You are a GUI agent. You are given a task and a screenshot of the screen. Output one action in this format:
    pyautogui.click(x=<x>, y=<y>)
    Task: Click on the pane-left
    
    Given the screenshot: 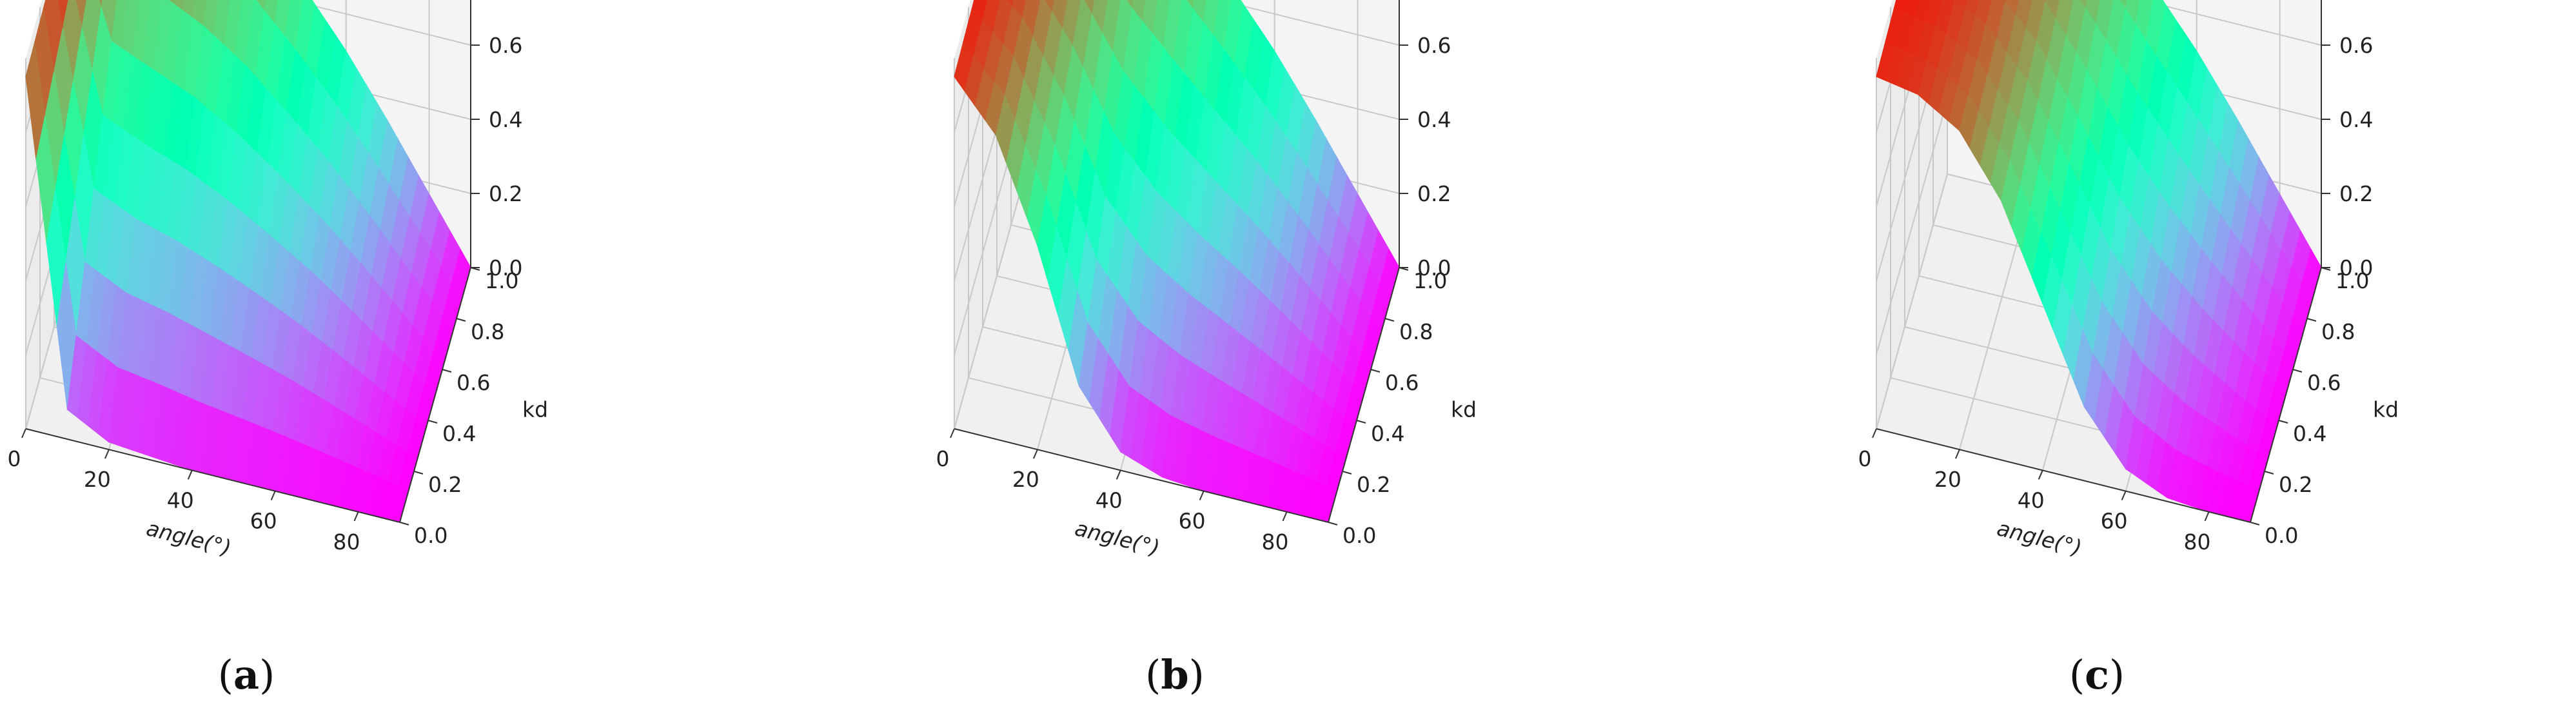 What is the action you would take?
    pyautogui.click(x=1911, y=214)
    